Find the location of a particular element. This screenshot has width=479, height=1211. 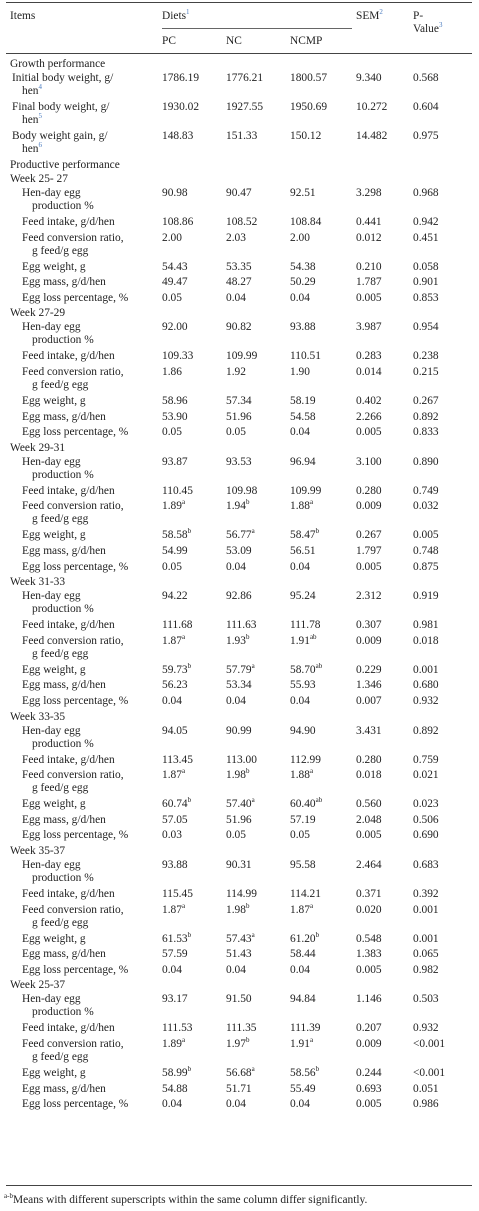

value-p: 0.065 is located at coordinates (426, 954).